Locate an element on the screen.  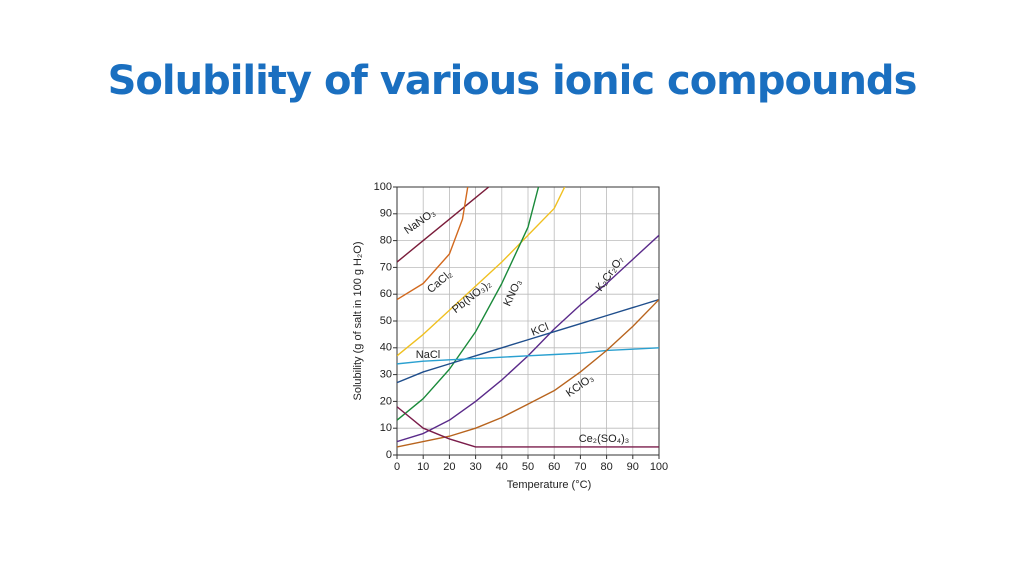
slide-title: Solubility of various ionic compounds is located at coordinates (512, 81).